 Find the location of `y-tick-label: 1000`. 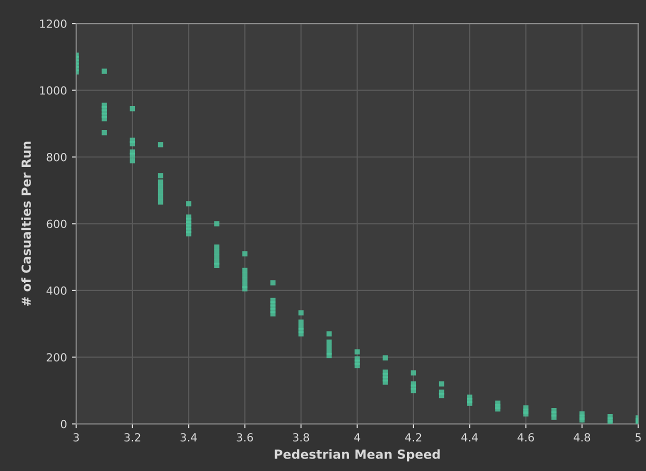

y-tick-label: 1000 is located at coordinates (53, 90).